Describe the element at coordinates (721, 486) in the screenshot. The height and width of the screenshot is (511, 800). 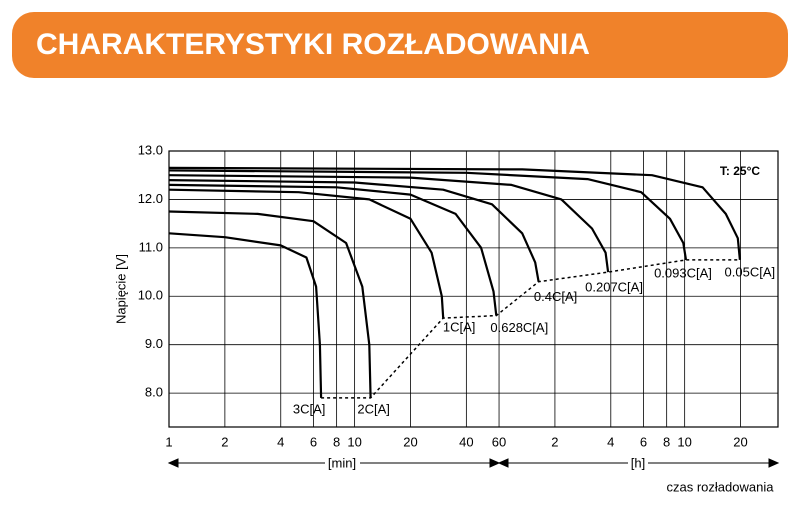
I see `x-axis-label: czas rozładowania` at that location.